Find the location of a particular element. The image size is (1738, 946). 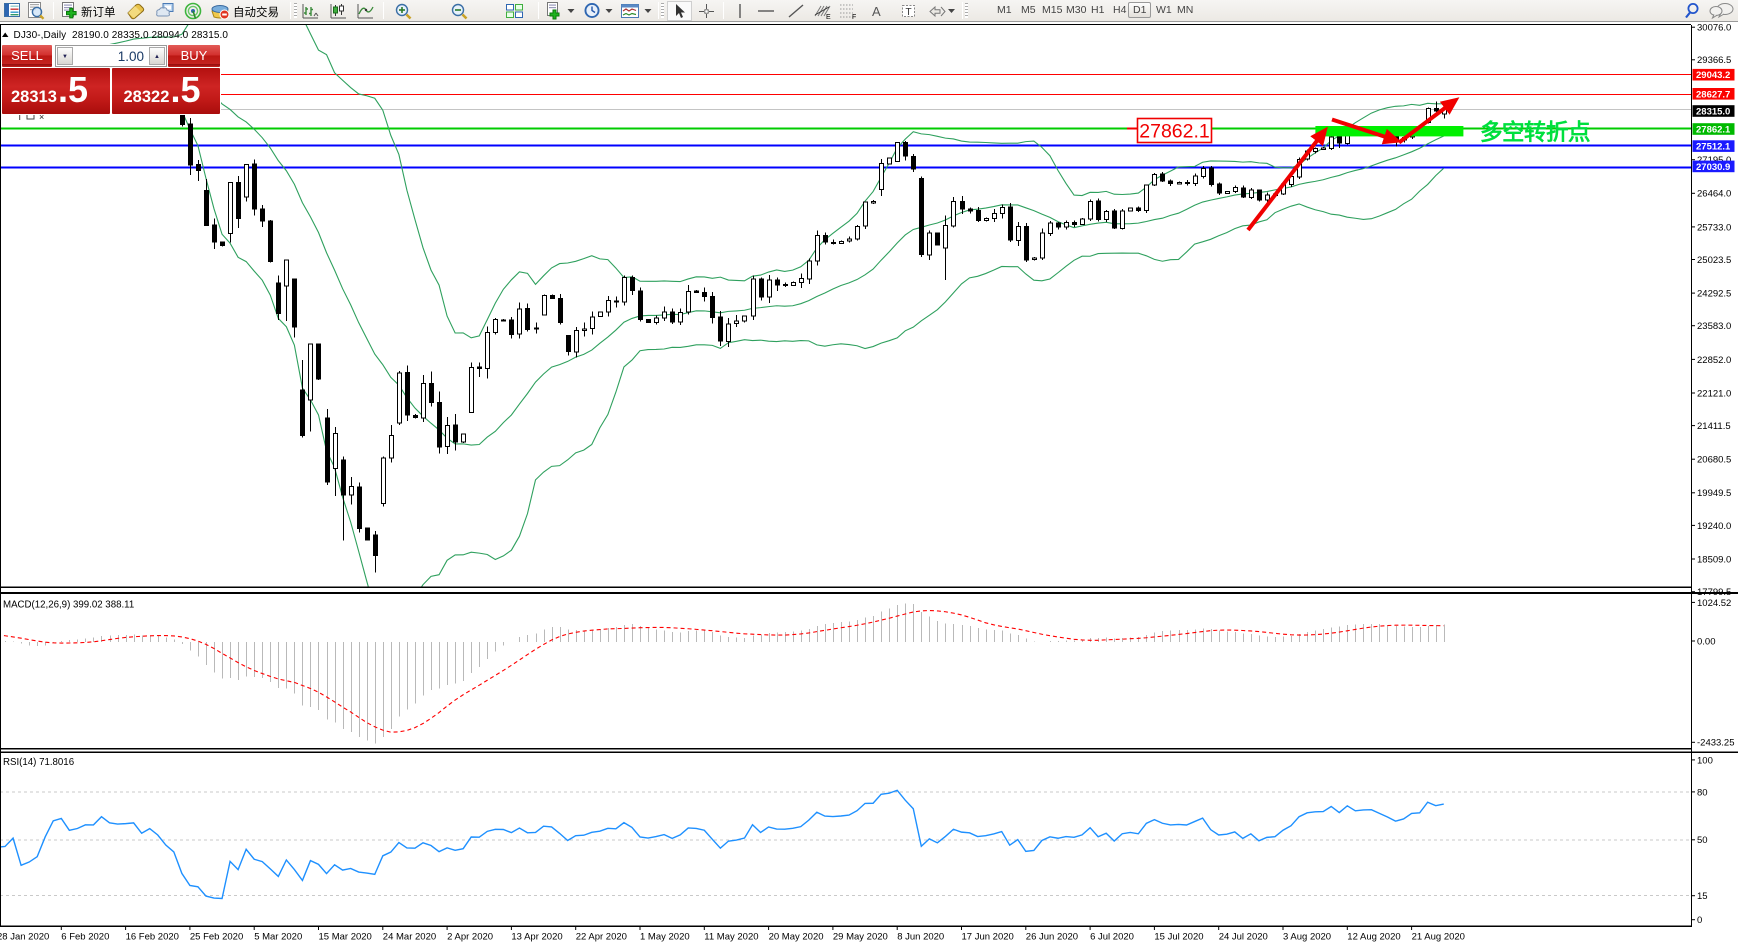

svg-text: 21 Aug 2020 is located at coordinates (1438, 937).